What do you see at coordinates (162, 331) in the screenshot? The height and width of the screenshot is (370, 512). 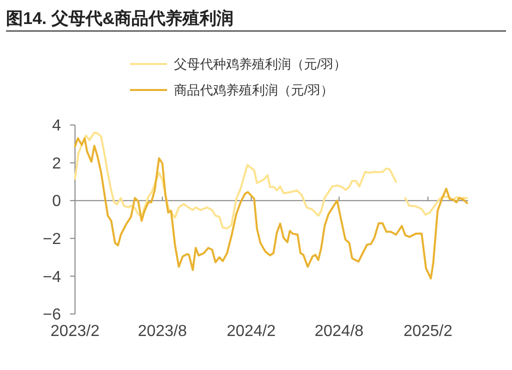 I see `x-tick-label: 2023/8` at bounding box center [162, 331].